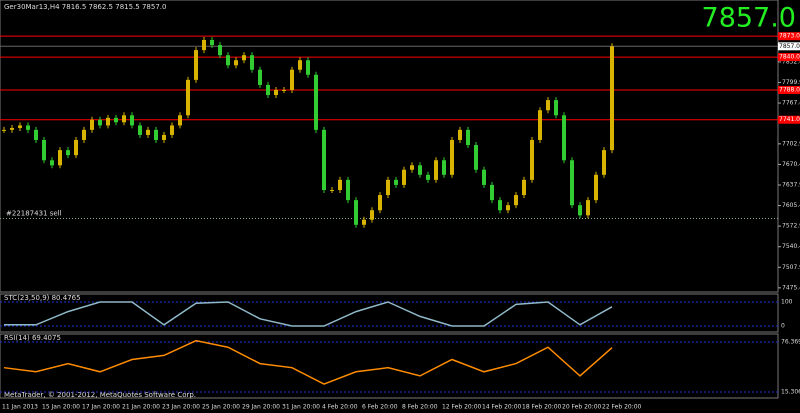 The image size is (800, 413). Describe the element at coordinates (791, 226) in the screenshot. I see `y-tick-label: 7572.9` at that location.